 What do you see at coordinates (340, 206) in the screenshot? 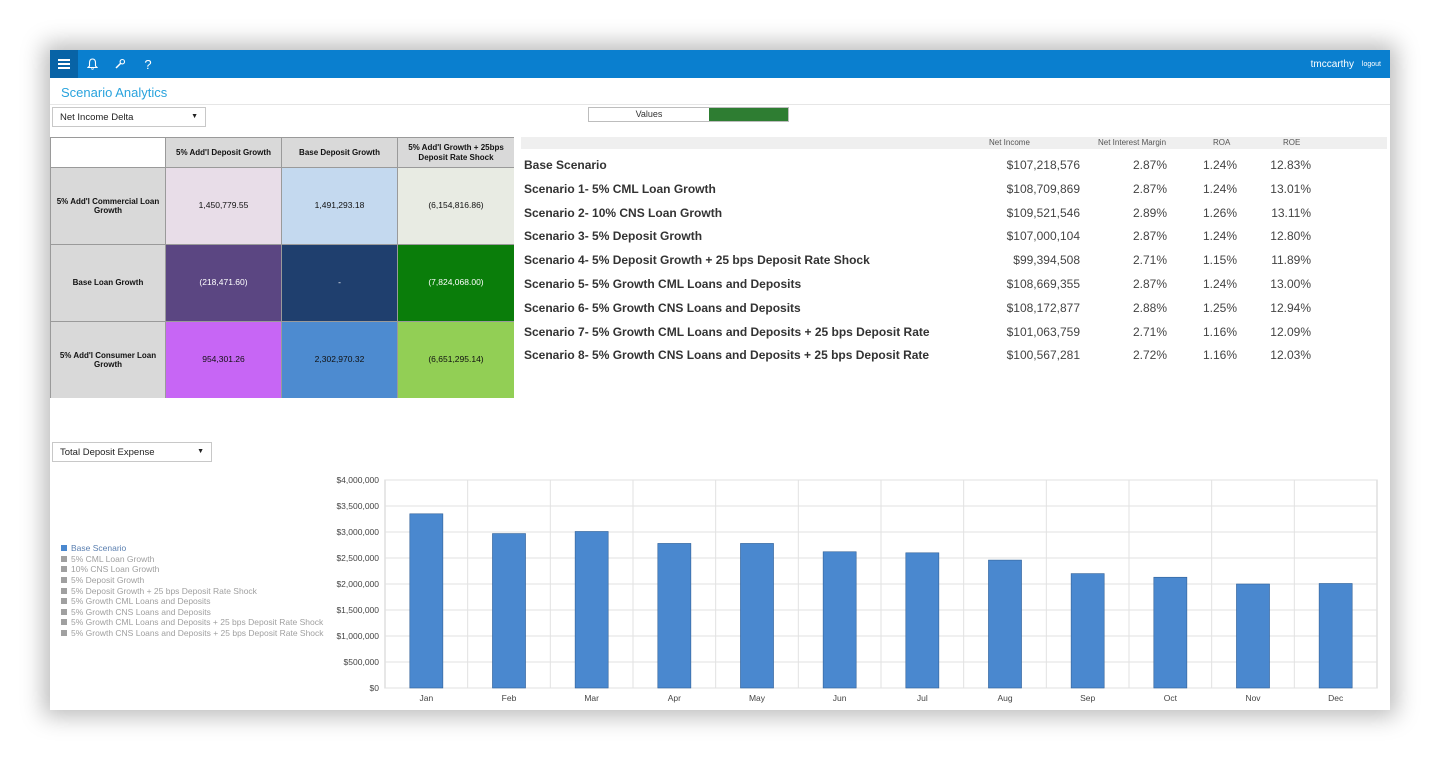
I see `matrix-cell: 1,491,293.18` at bounding box center [340, 206].